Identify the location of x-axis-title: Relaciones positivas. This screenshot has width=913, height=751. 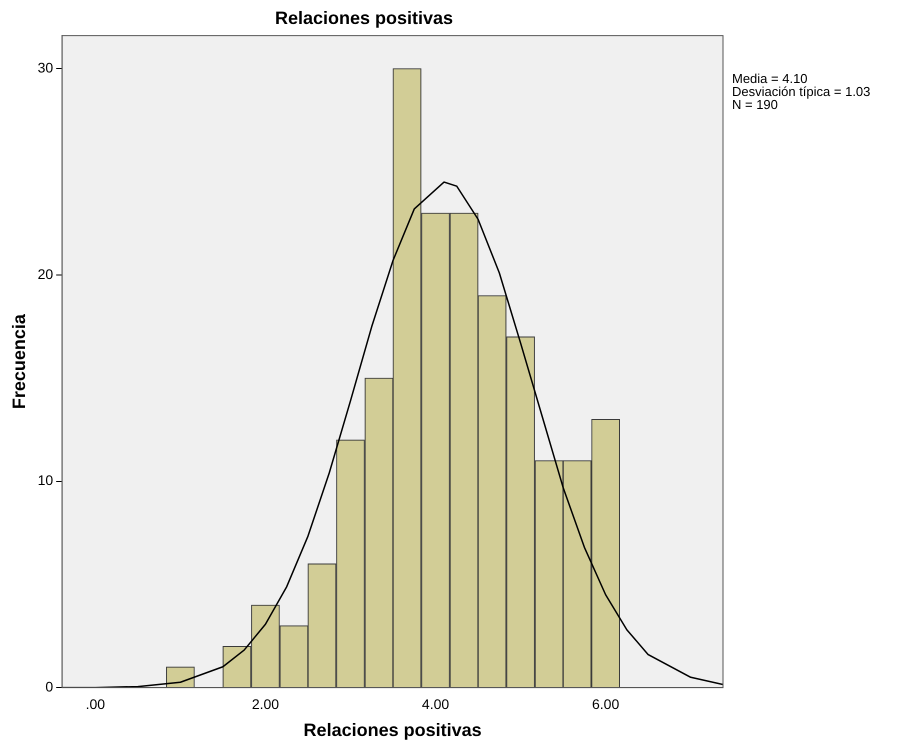
(393, 730).